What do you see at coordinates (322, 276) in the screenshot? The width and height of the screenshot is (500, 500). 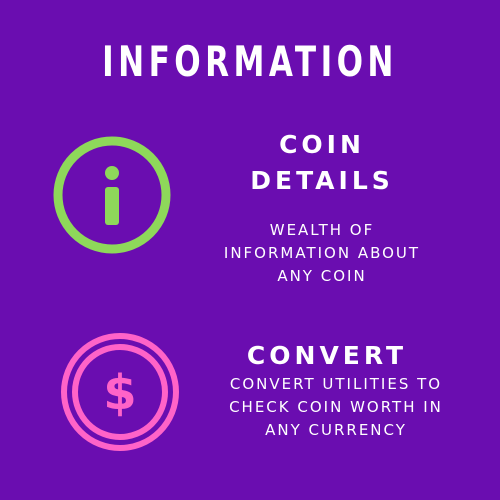 I see `description-line: ANY COIN` at bounding box center [322, 276].